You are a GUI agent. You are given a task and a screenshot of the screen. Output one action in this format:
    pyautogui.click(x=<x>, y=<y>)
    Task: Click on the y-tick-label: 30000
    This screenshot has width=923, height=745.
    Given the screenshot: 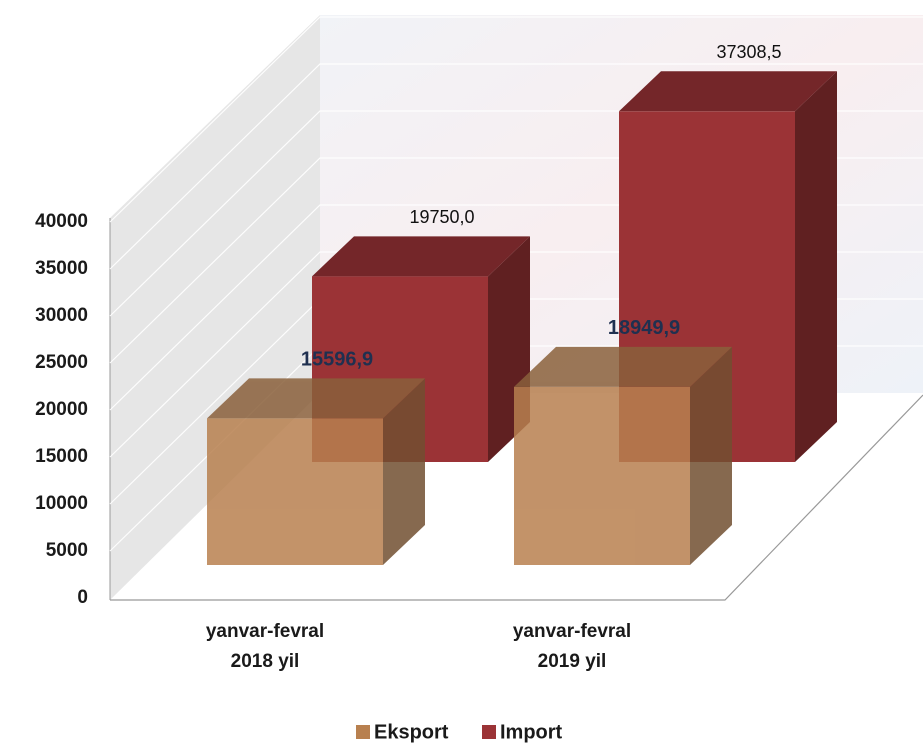 What is the action you would take?
    pyautogui.click(x=61, y=315)
    